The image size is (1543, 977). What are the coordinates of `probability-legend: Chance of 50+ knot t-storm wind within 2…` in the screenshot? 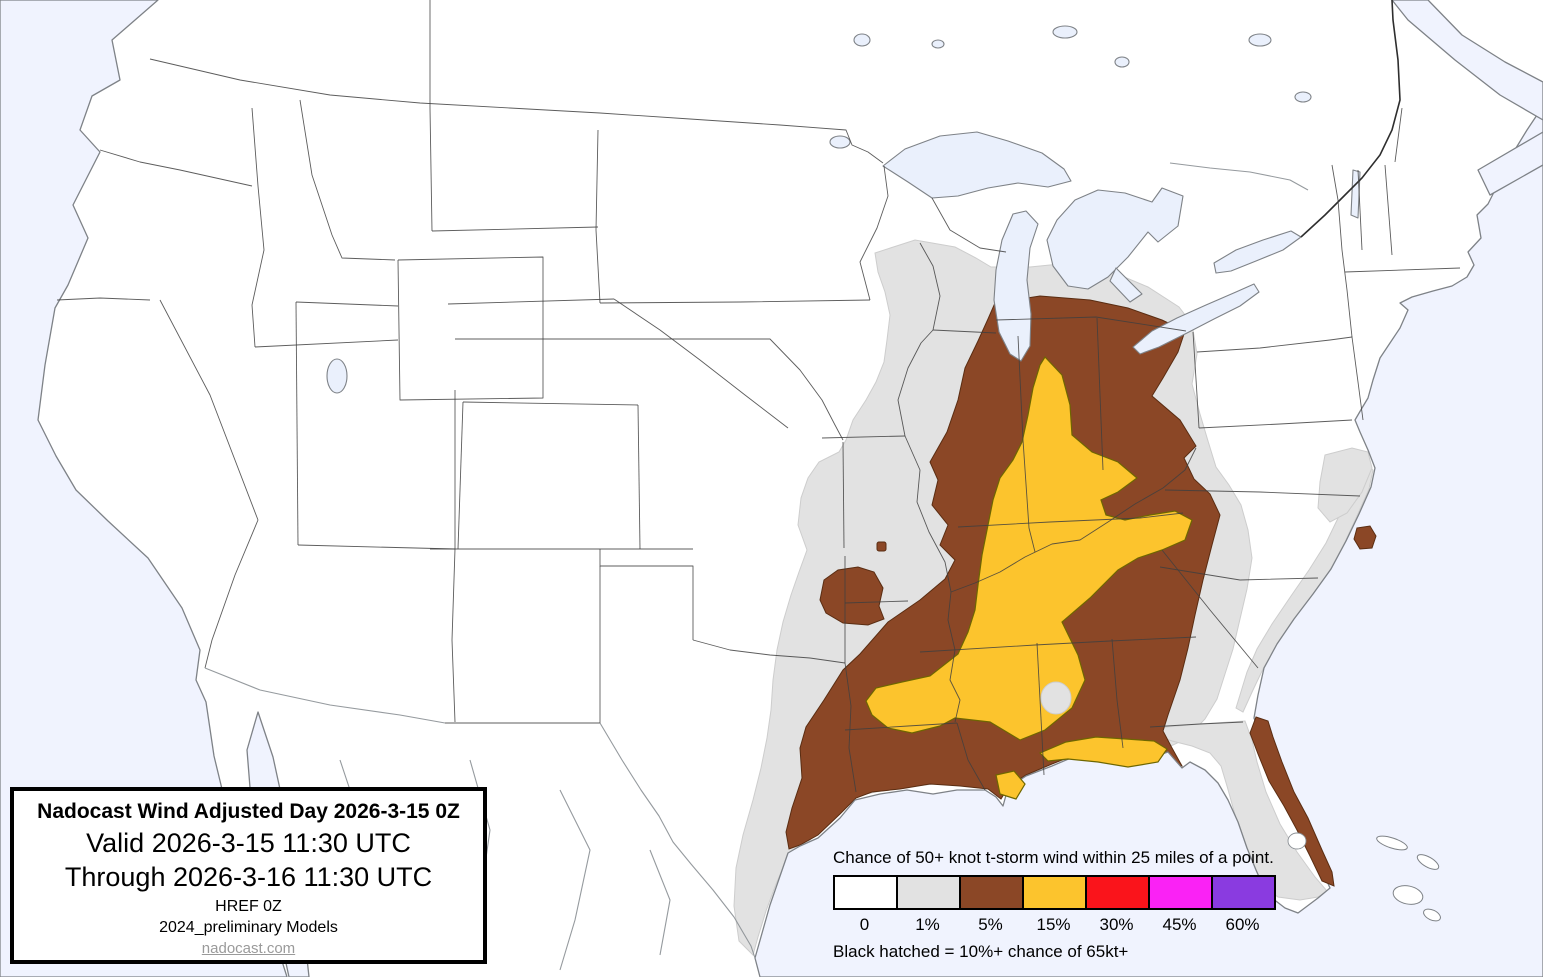 It's located at (1068, 905).